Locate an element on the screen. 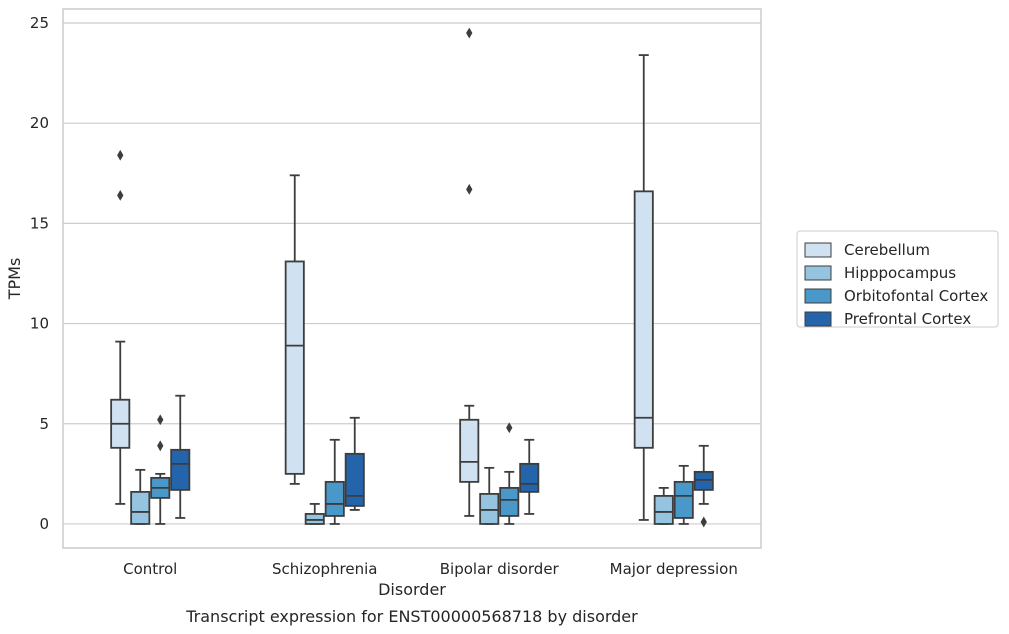 Image resolution: width=1009 pixels, height=634 pixels. y-tick-label: 25 is located at coordinates (39, 23).